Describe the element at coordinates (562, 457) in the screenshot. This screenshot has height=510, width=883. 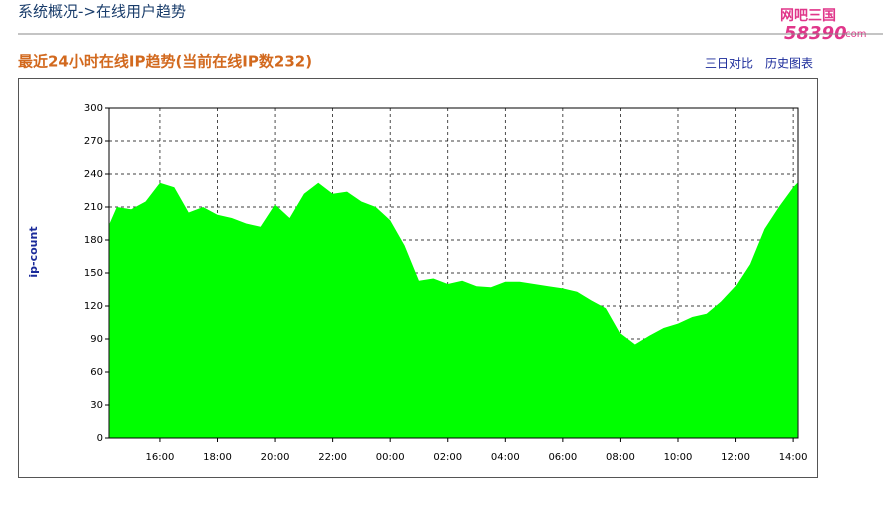
I see `x-tick-label: 06:00` at that location.